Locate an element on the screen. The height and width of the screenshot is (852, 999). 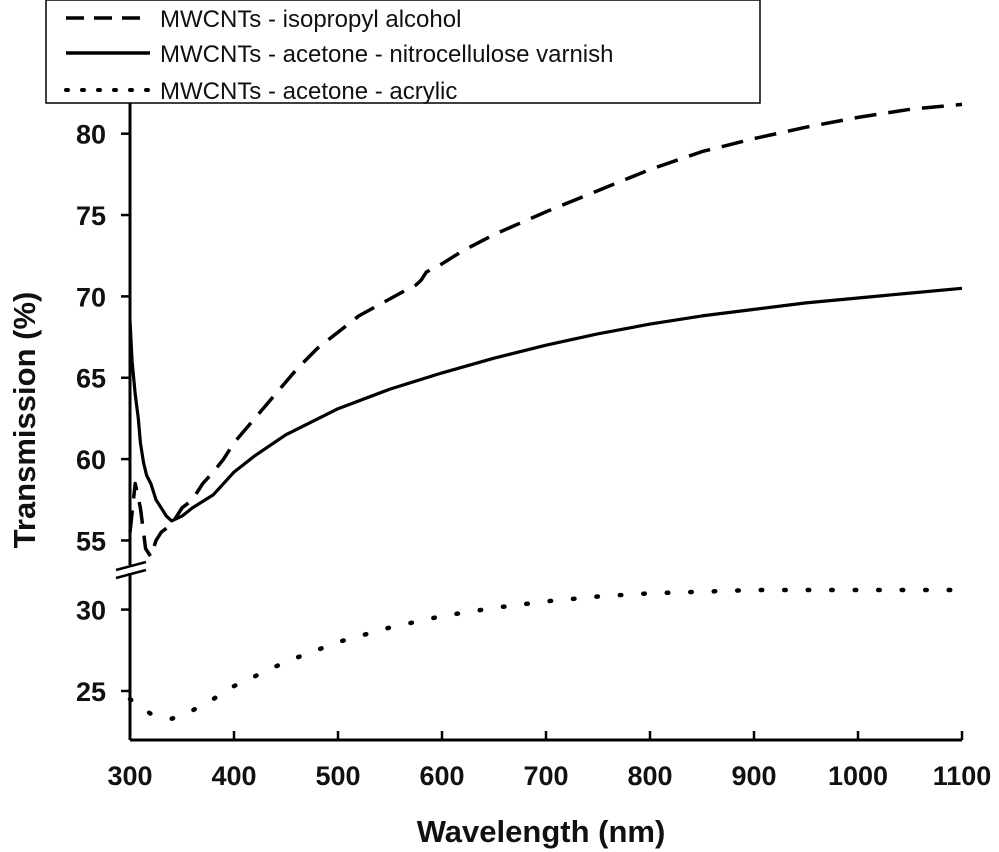
x-axis-title: Wavelength (nm) is located at coordinates (541, 831).